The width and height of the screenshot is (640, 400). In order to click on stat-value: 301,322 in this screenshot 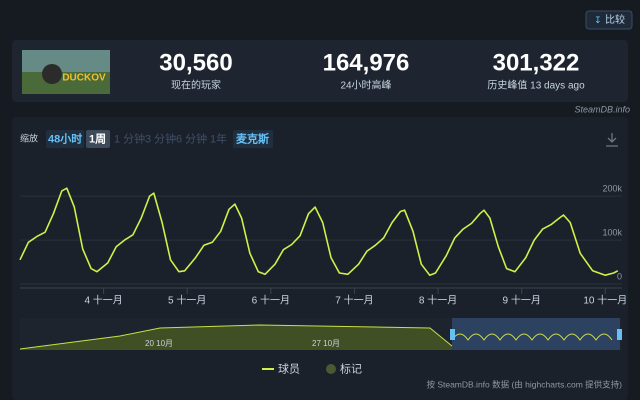, I will do `click(536, 62)`.